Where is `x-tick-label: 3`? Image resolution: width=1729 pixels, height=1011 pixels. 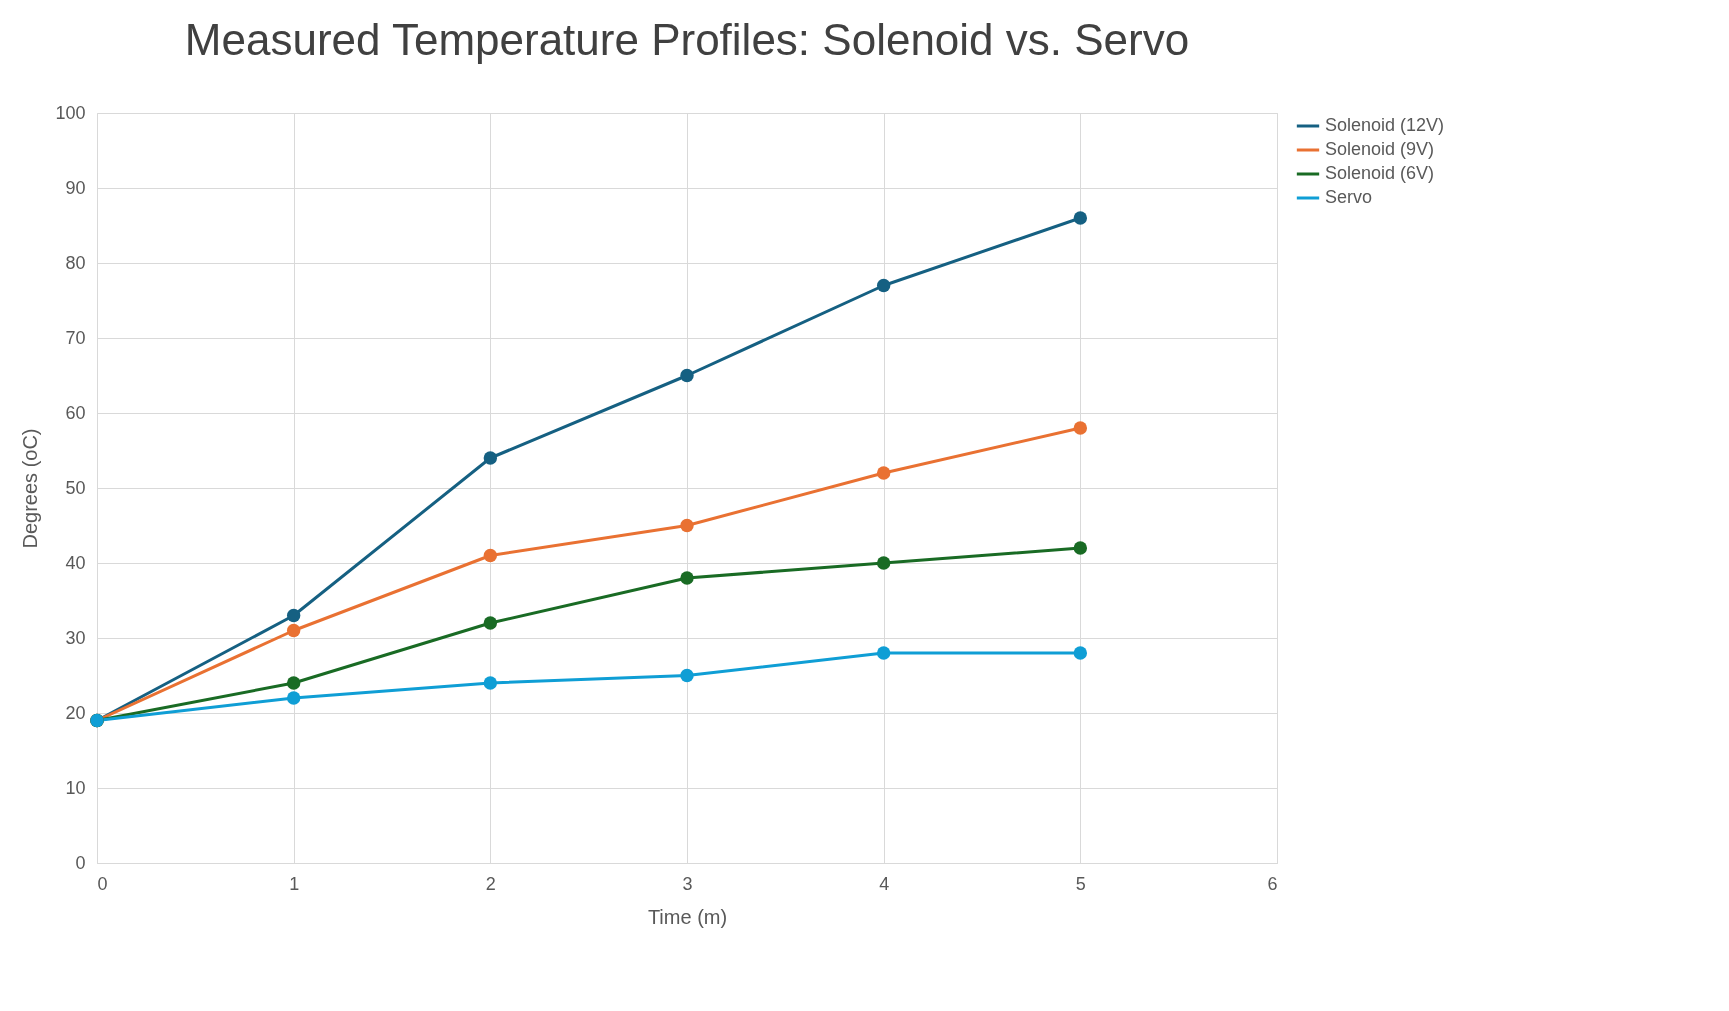 x-tick-label: 3 is located at coordinates (687, 883).